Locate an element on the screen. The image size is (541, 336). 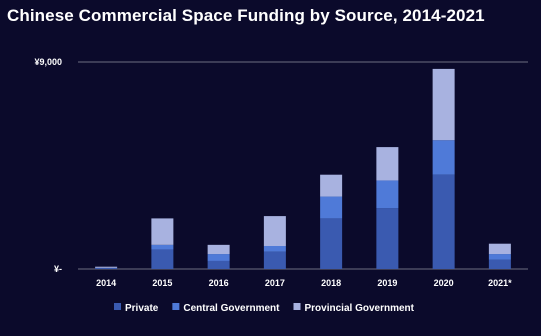
bar-provincial-government-2014 is located at coordinates (106, 267).